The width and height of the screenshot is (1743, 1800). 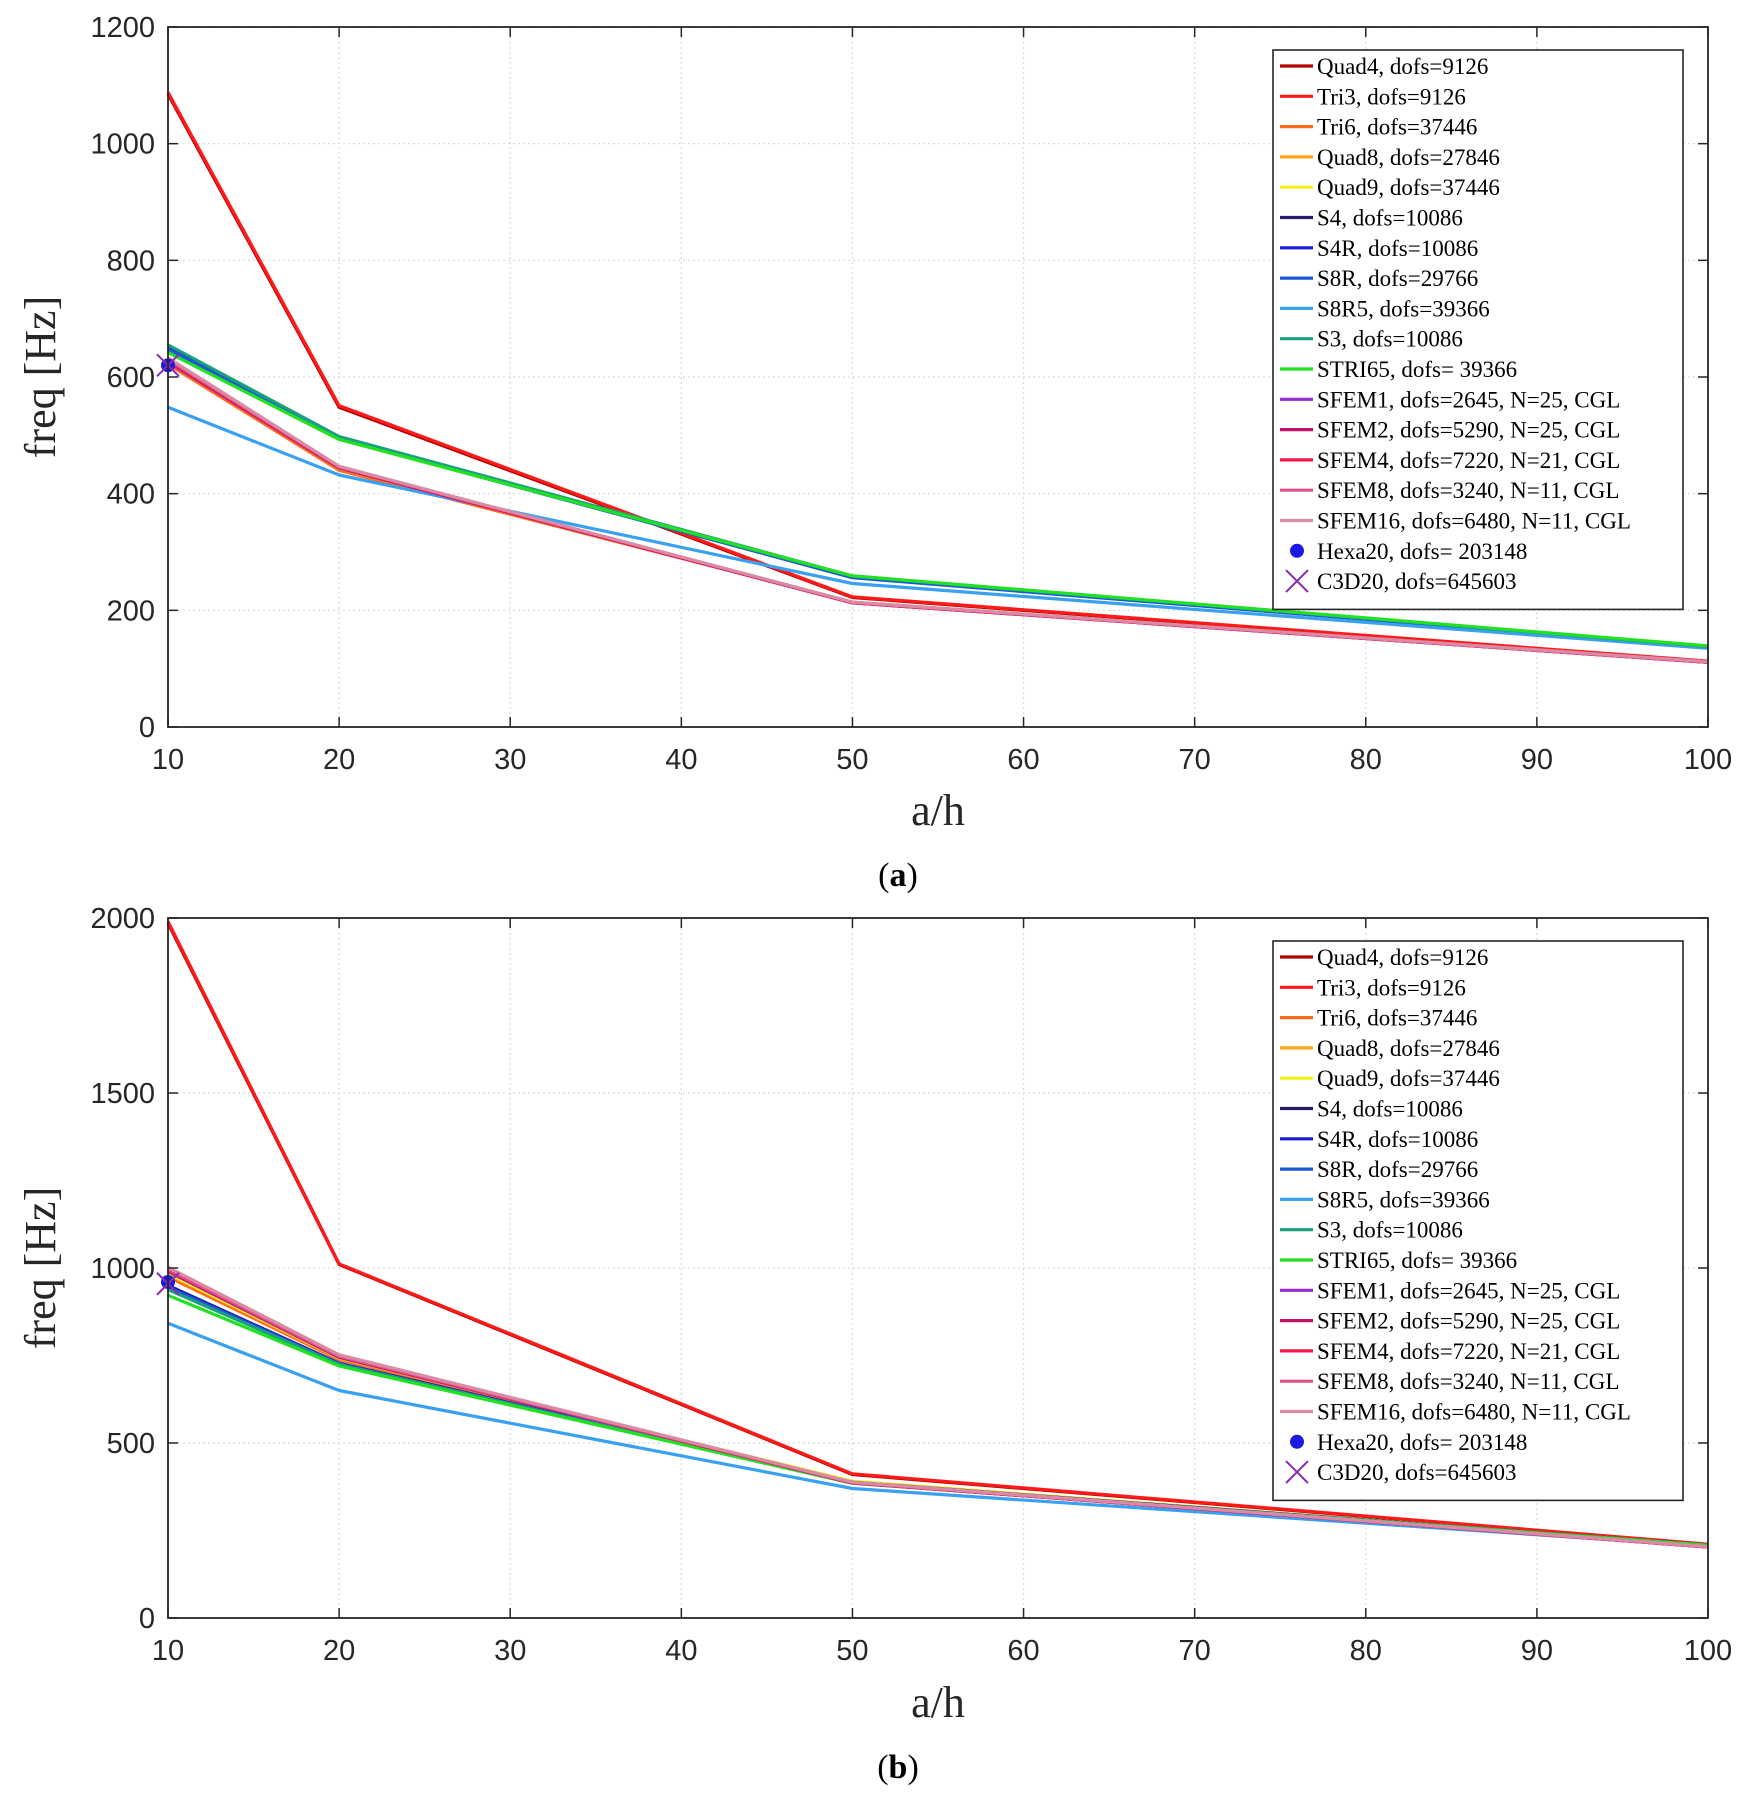 I want to click on y-tick-label: 200, so click(x=131, y=611).